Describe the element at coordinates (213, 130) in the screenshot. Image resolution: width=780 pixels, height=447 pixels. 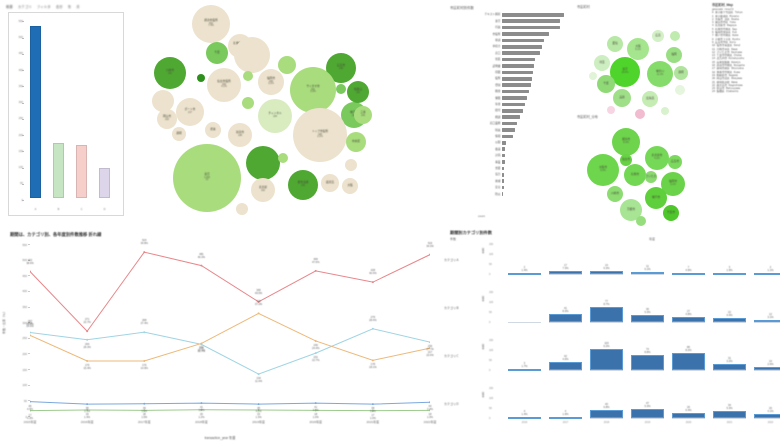
I see `bubble: 熊本` at that location.